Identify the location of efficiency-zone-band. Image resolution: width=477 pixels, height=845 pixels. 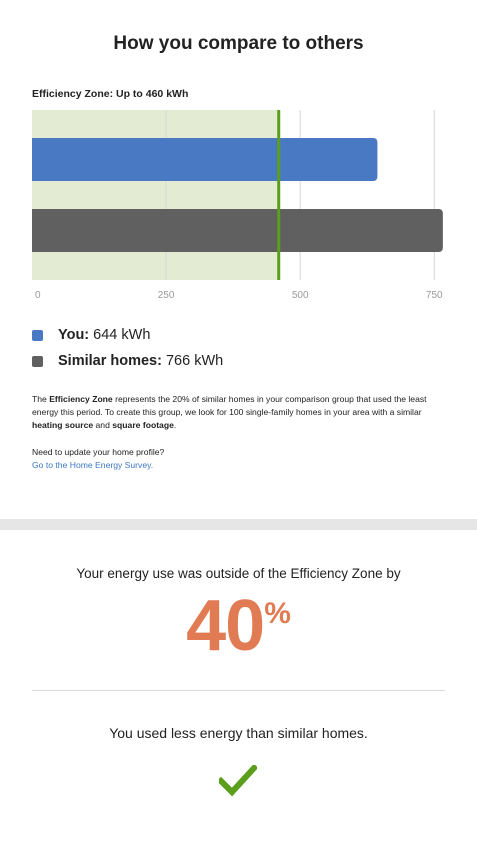
(155, 195).